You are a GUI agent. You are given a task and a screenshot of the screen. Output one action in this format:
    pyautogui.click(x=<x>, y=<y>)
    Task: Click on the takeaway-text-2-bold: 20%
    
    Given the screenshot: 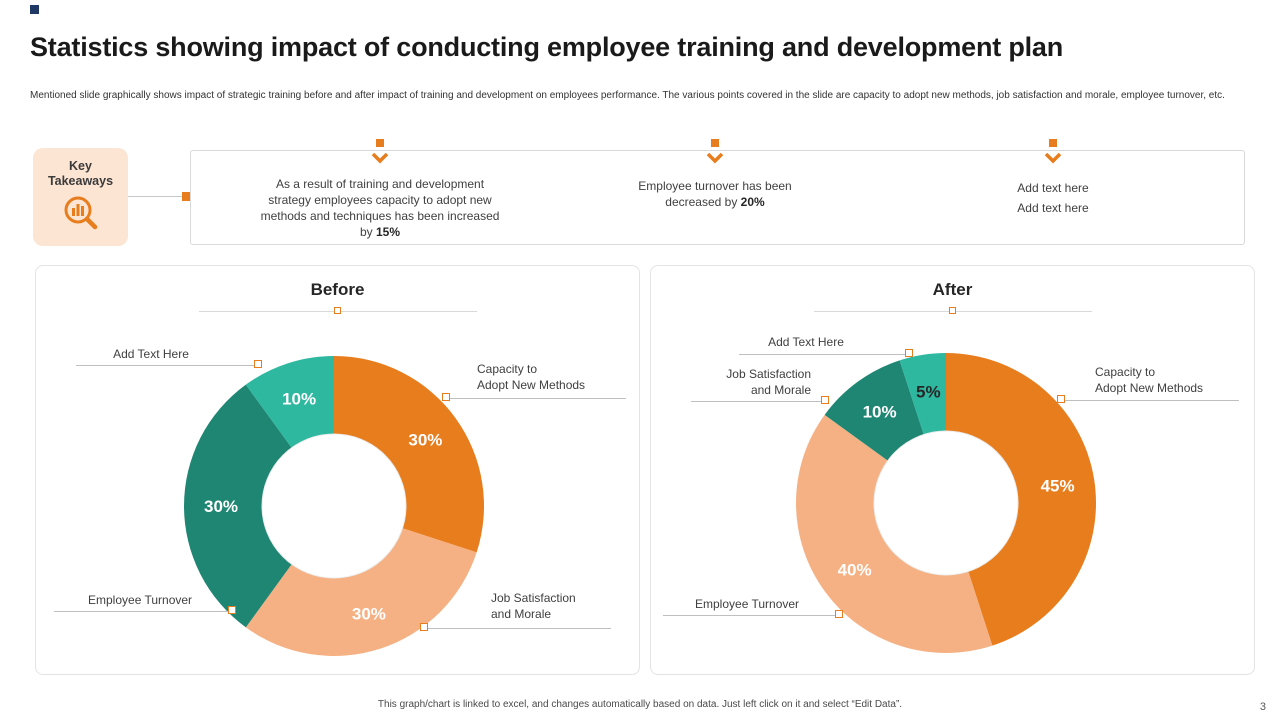 What is the action you would take?
    pyautogui.click(x=752, y=202)
    